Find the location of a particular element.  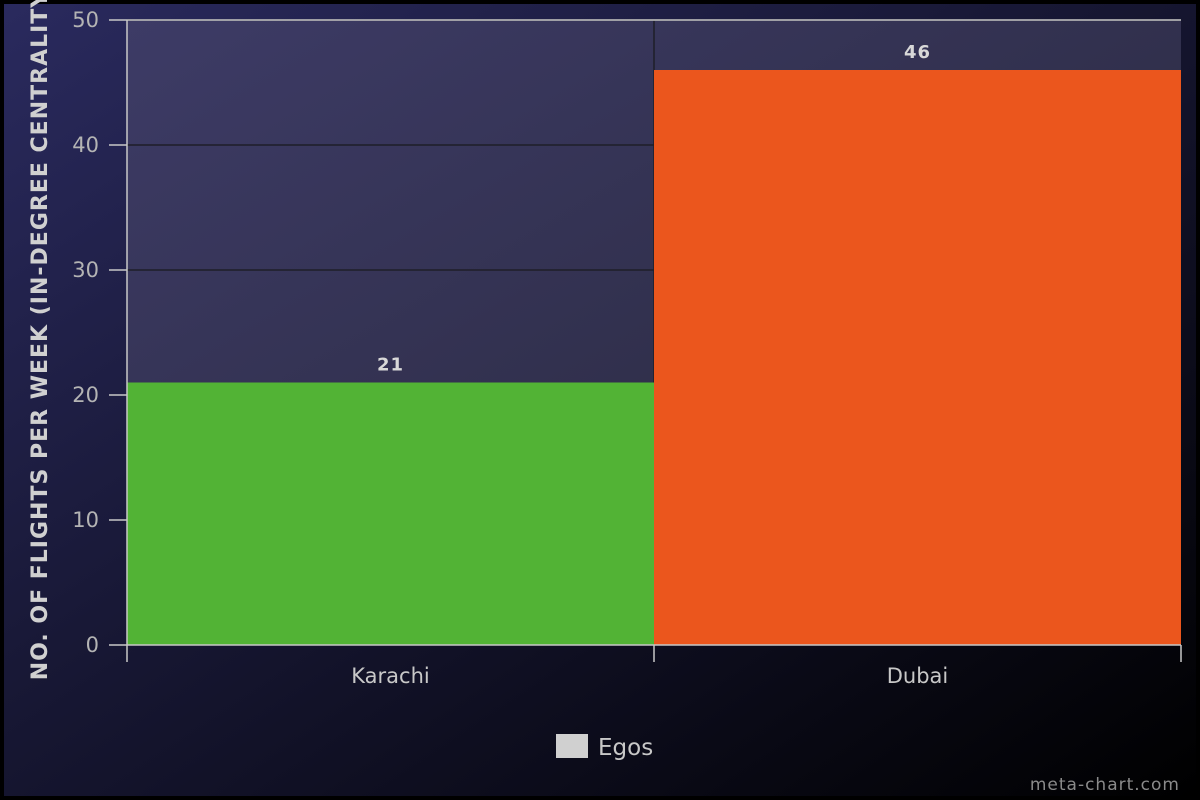

y-tick-label: 40 is located at coordinates (85, 145).